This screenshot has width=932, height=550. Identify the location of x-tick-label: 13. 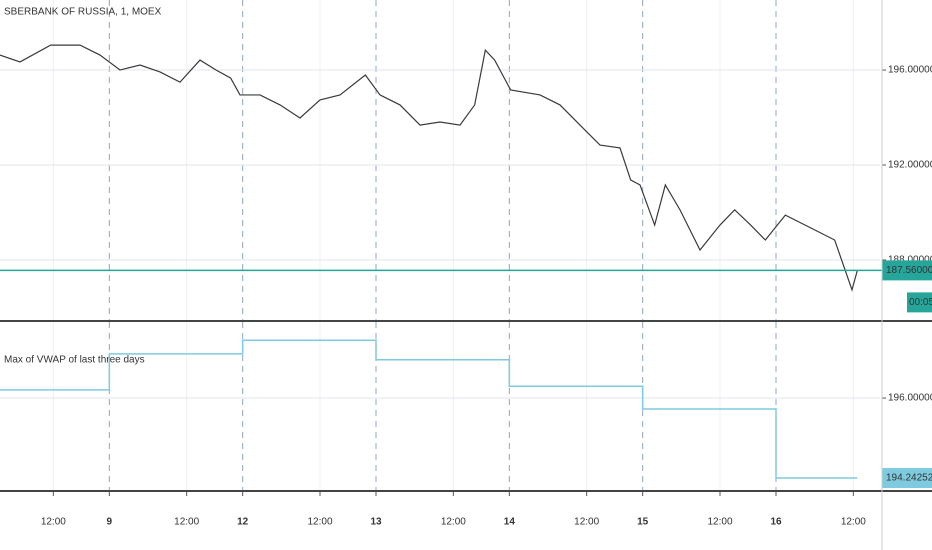
(376, 522).